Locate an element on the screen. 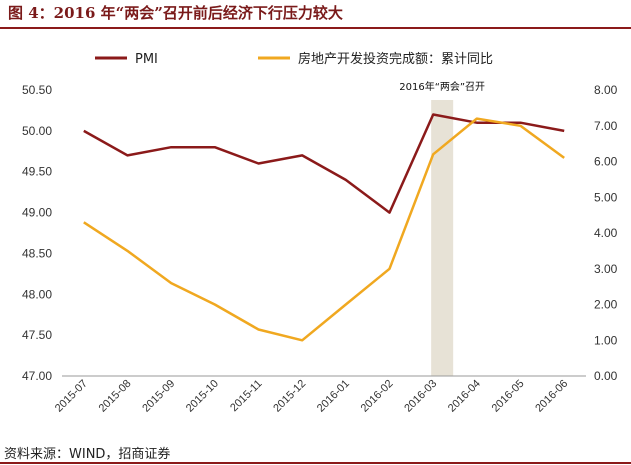 The image size is (631, 465). y-left-tick-label: 49.50 is located at coordinates (37, 172).